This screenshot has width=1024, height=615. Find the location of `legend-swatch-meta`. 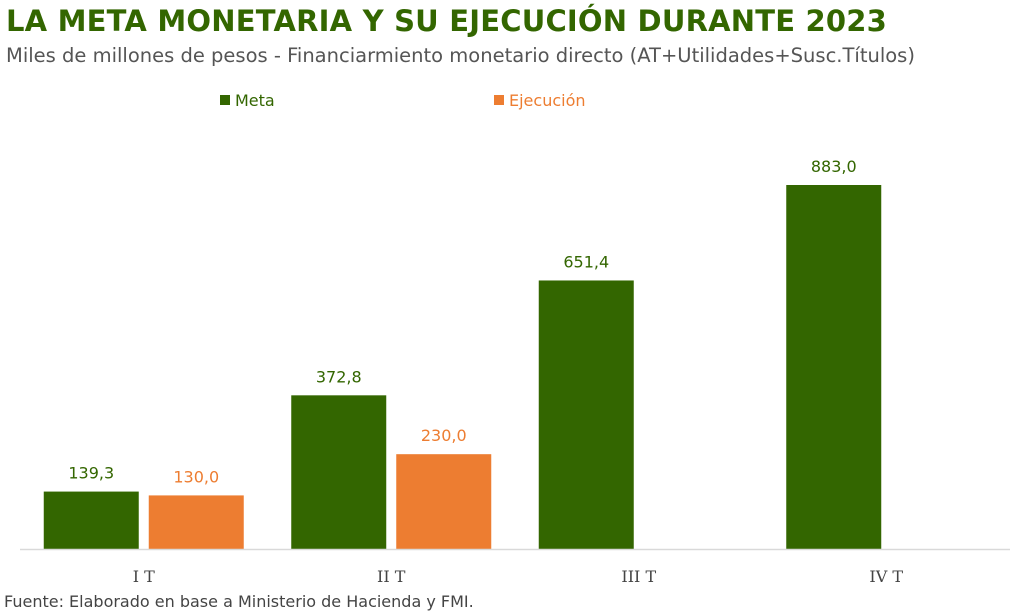

legend-swatch-meta is located at coordinates (225, 100).